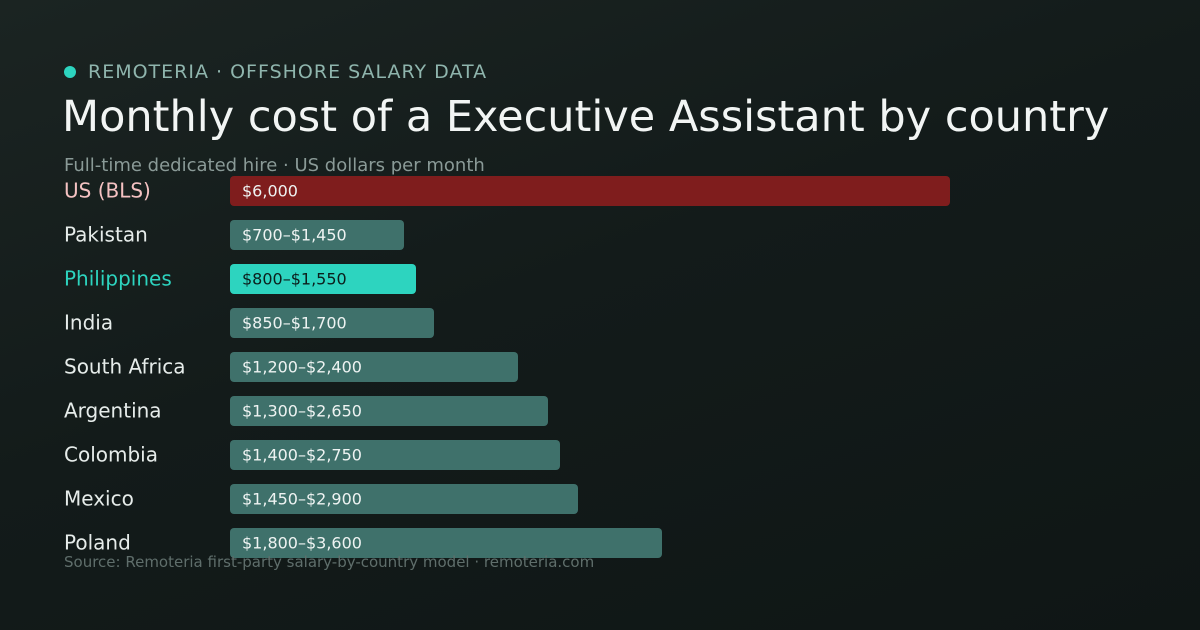  Describe the element at coordinates (302, 499) in the screenshot. I see `bar-value-label: $1,450–$2,900` at that location.